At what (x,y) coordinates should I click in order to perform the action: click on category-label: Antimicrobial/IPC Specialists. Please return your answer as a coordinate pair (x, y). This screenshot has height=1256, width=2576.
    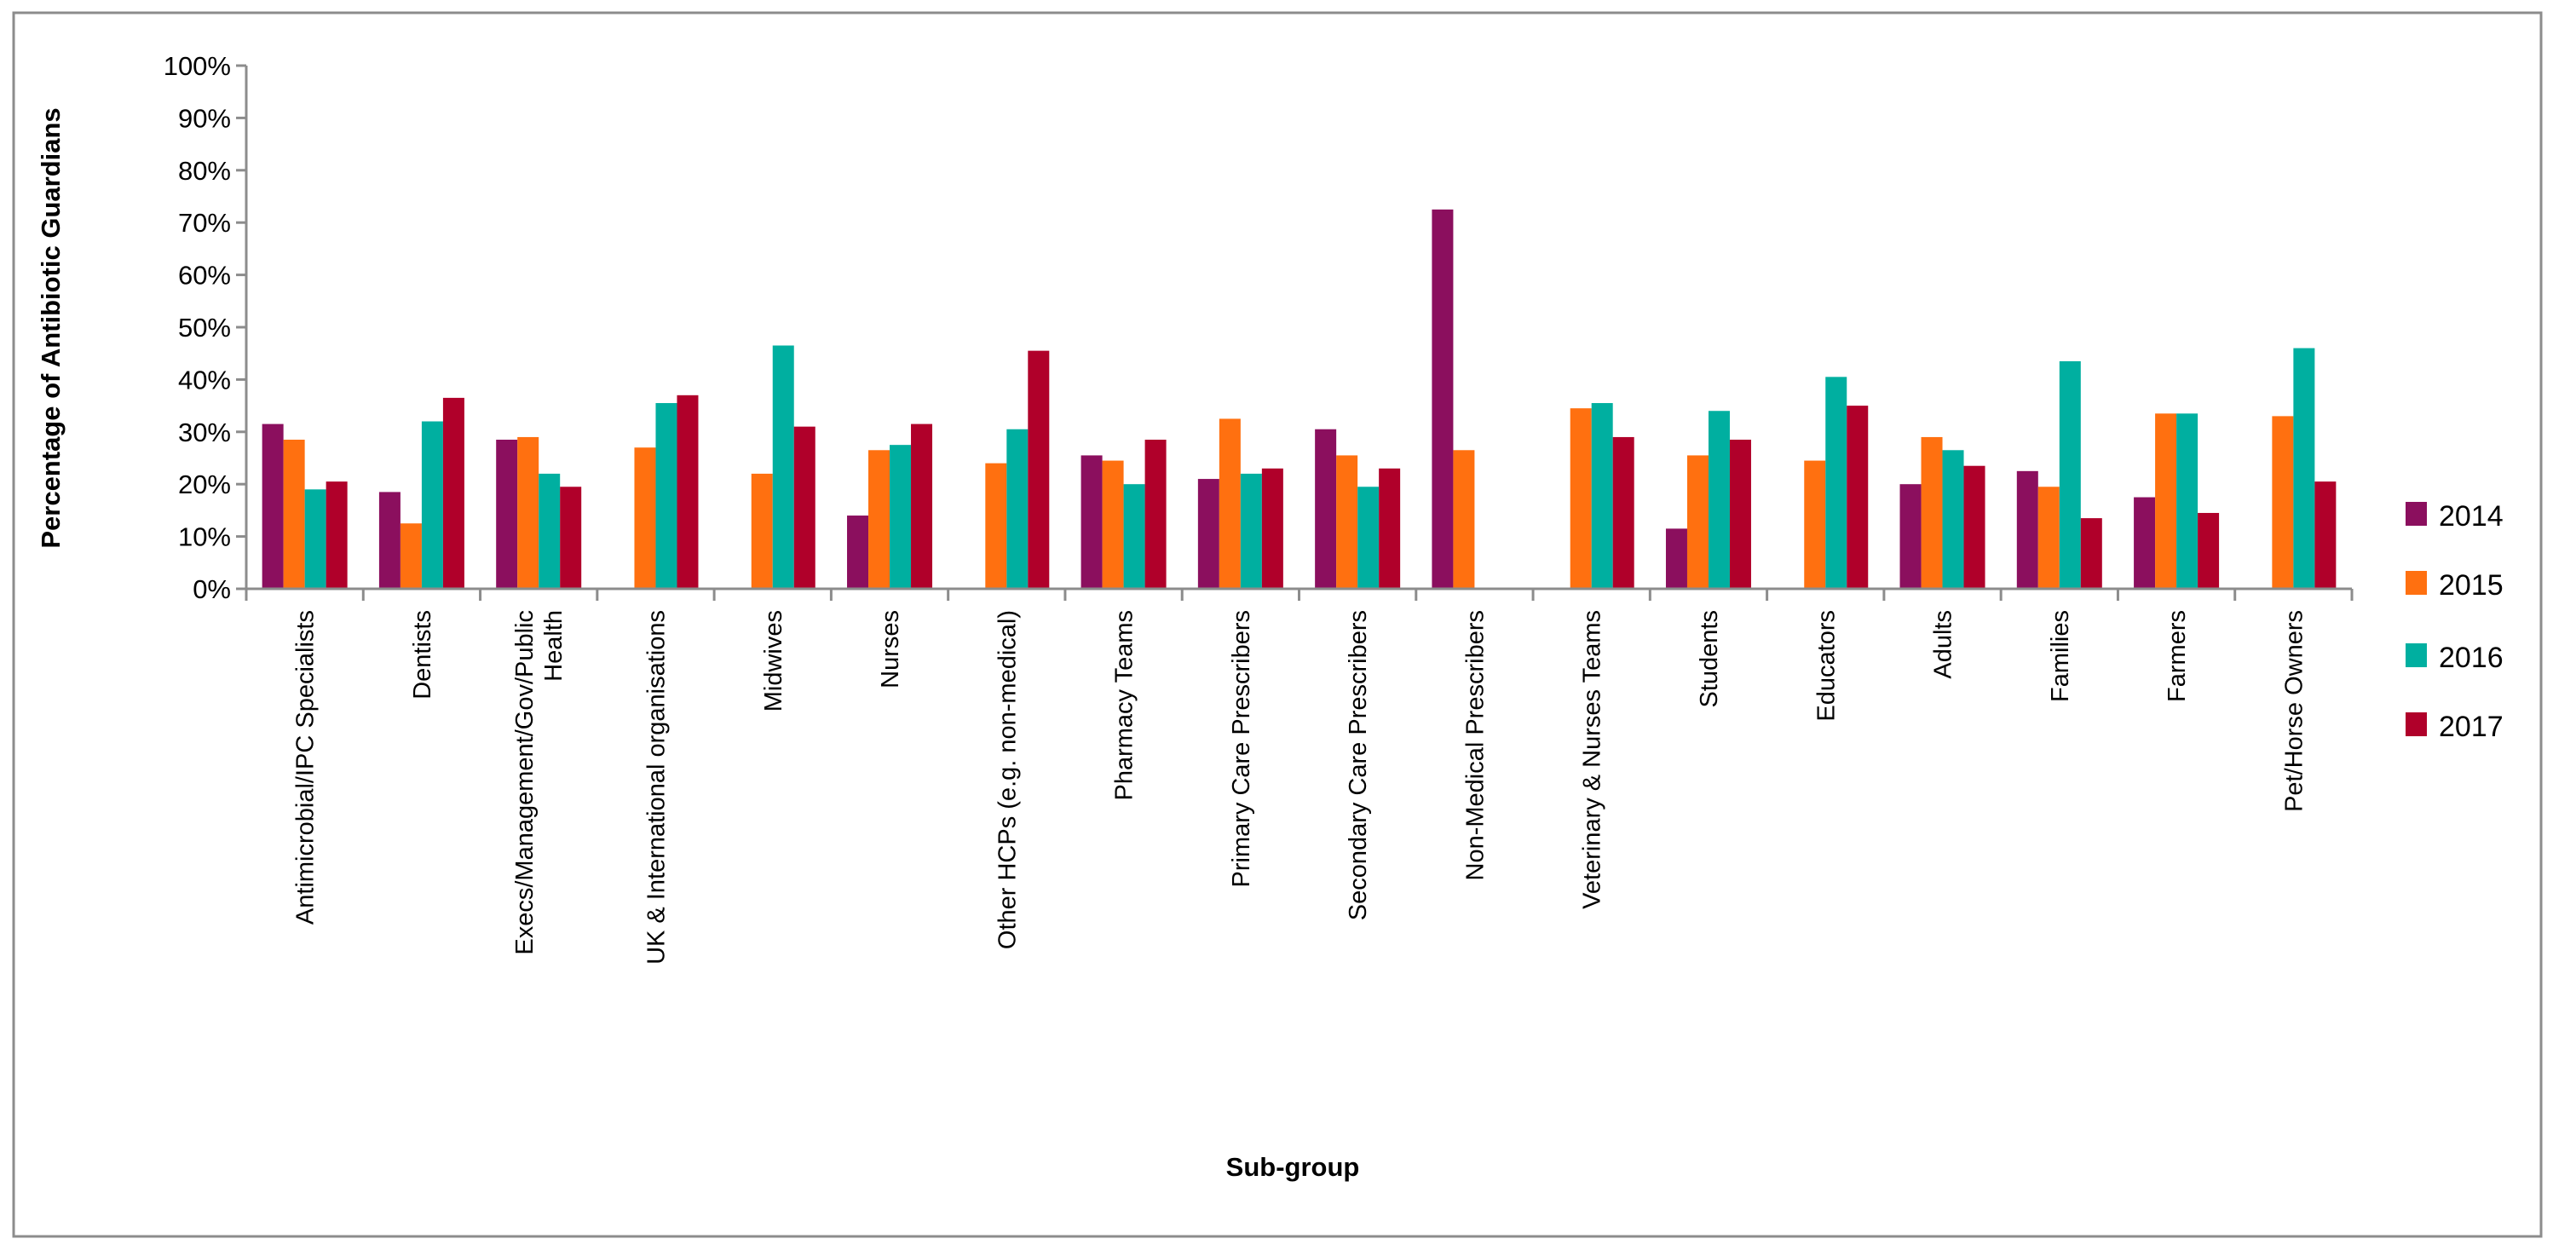
    Looking at the image, I should click on (306, 767).